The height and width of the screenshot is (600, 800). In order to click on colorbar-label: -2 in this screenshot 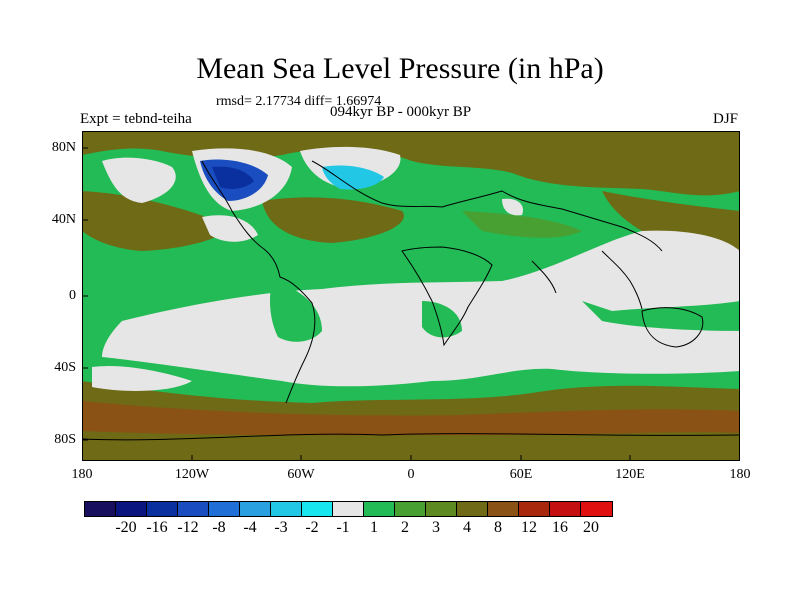, I will do `click(312, 527)`.